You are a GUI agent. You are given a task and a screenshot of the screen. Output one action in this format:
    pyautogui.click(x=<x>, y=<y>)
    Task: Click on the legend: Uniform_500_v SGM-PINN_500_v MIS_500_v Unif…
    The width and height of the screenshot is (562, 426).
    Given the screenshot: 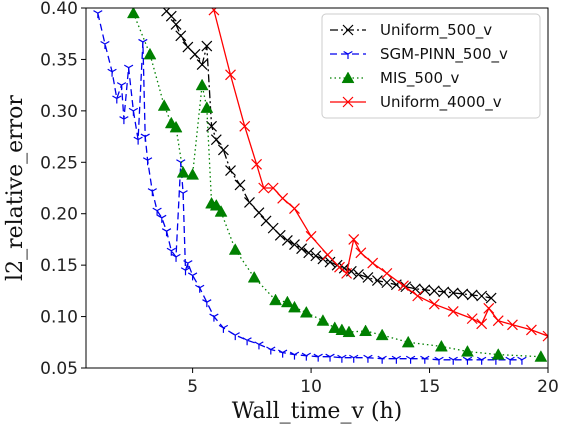 What is the action you would take?
    pyautogui.click(x=431, y=66)
    